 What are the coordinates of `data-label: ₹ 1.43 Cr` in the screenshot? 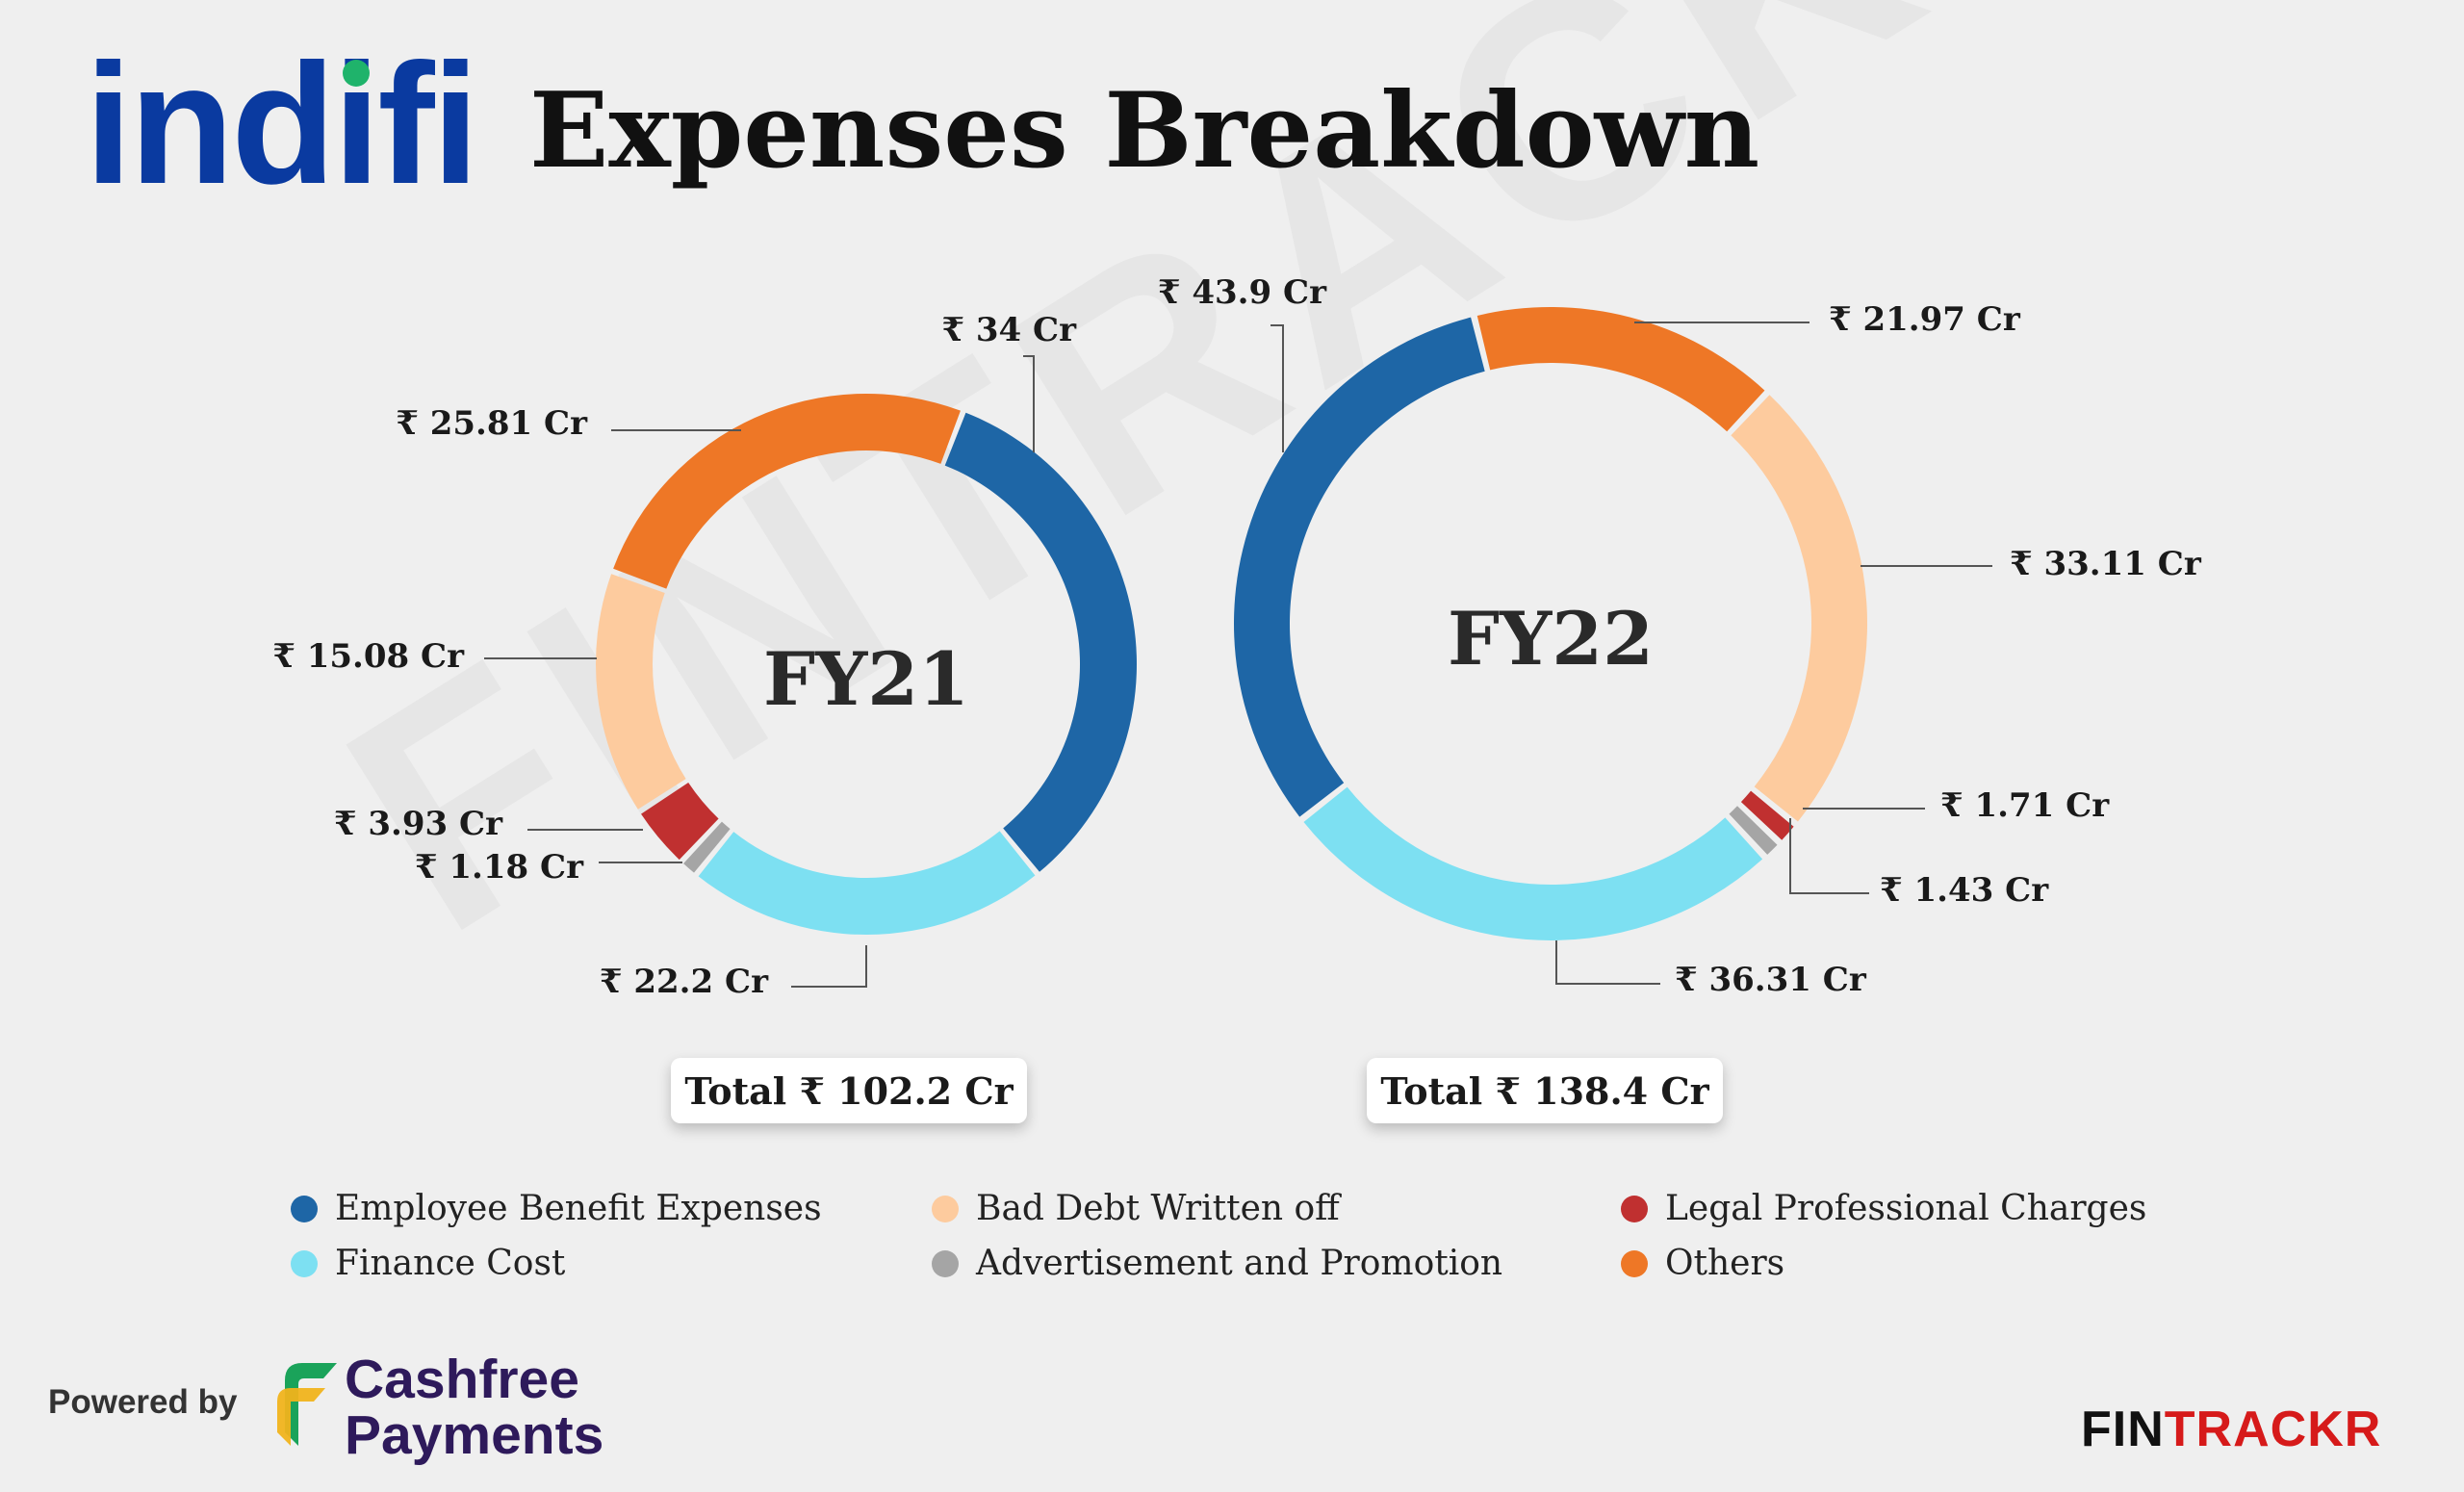 It's located at (1964, 890).